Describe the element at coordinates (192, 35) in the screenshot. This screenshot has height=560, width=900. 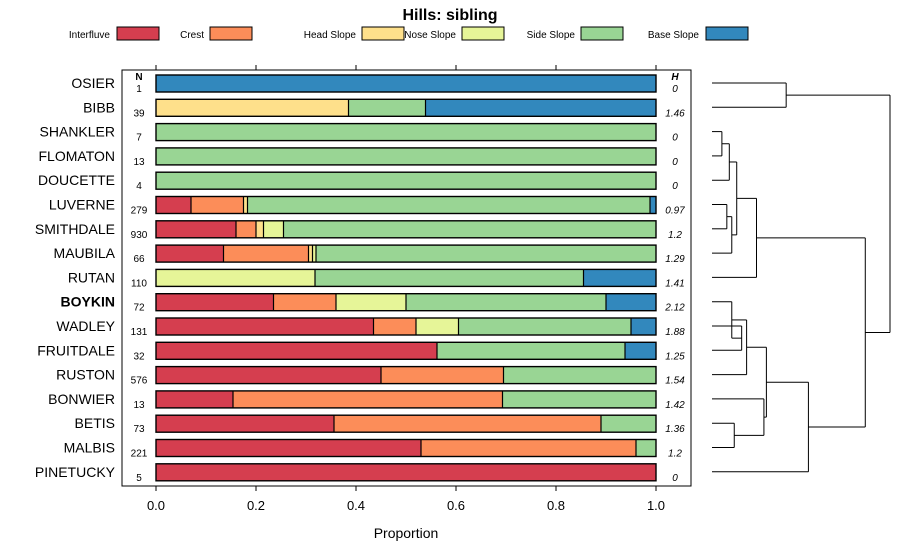
I see `legend-label-crest: Crest` at that location.